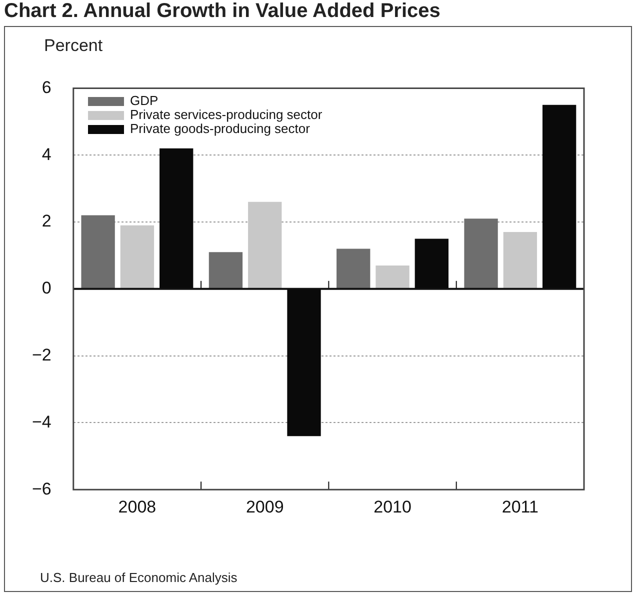 The image size is (640, 596). I want to click on legend-label: Private goods-producing sector, so click(220, 128).